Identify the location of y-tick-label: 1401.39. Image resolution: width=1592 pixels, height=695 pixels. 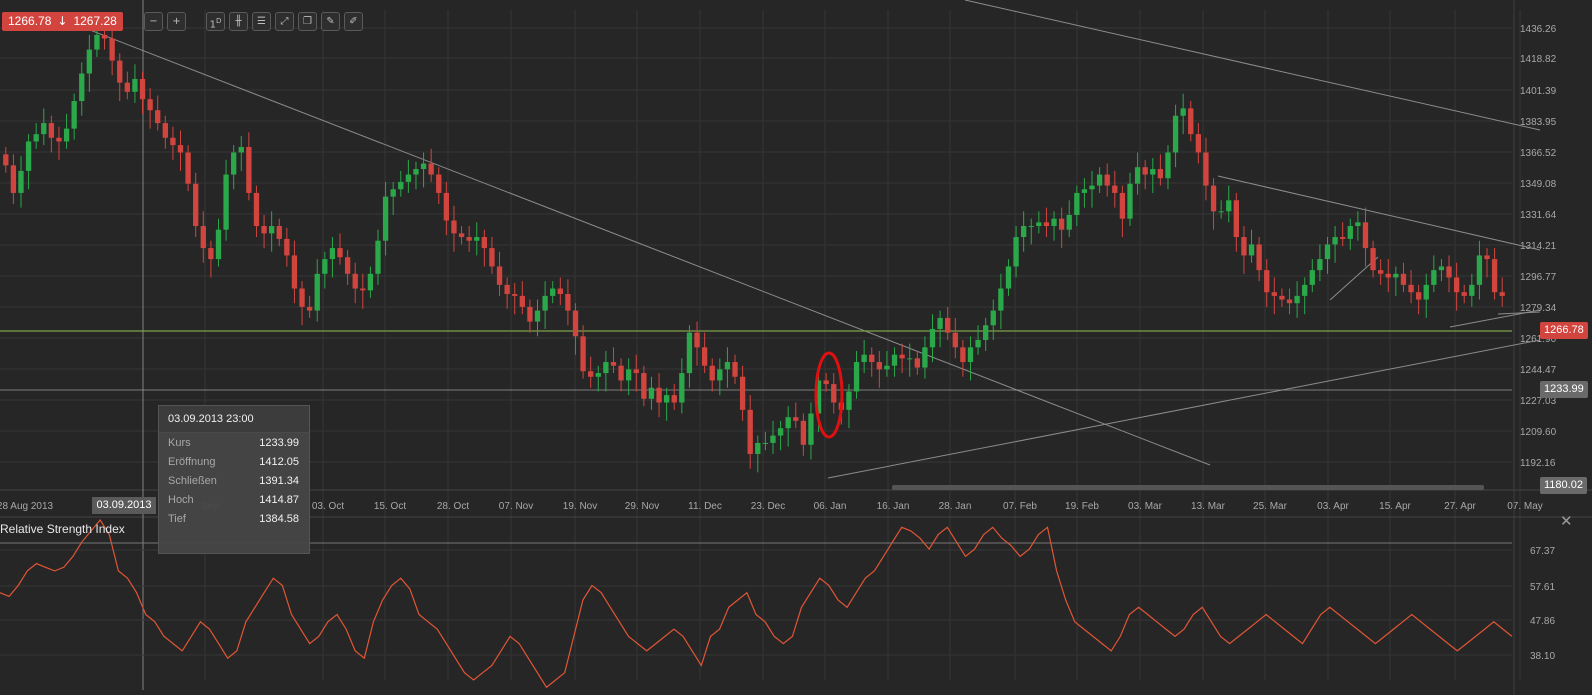
(1538, 91).